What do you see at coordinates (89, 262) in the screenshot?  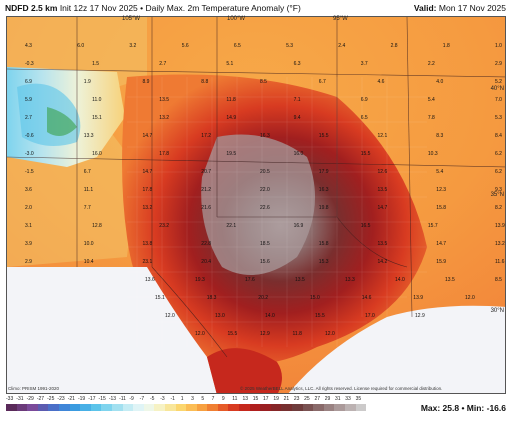 I see `anomaly-value-label: 10.4` at bounding box center [89, 262].